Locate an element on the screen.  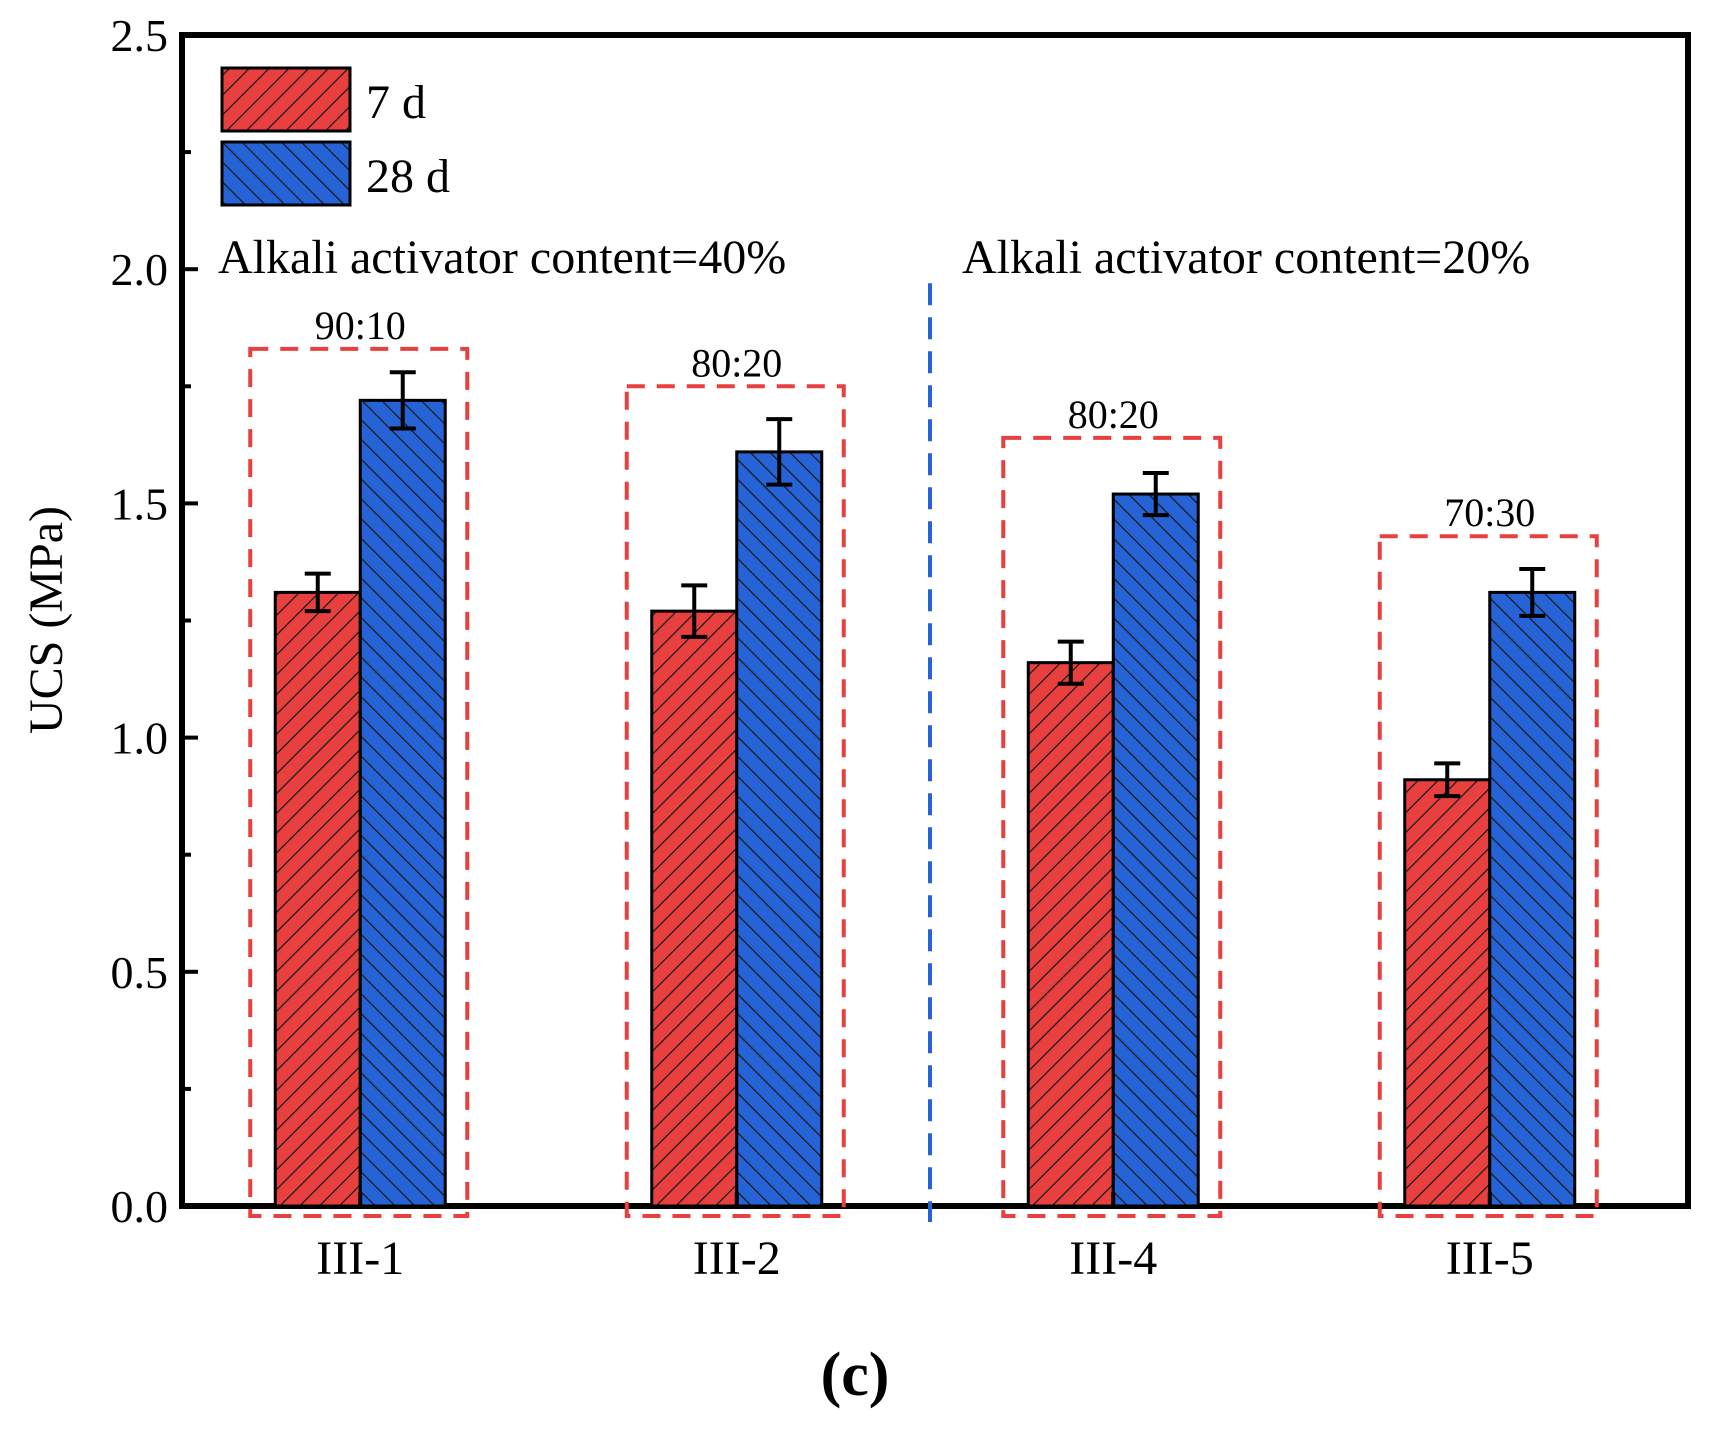
y-axis: 0.0 0.5 1.0 1.5 2.0 2.5 is located at coordinates (154, 621).